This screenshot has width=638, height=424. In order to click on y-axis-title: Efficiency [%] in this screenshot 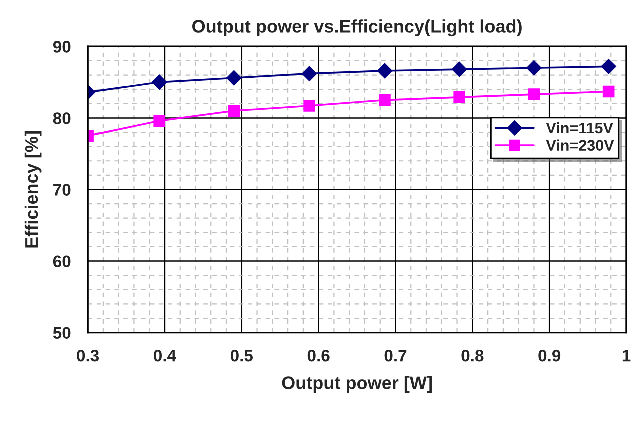, I will do `click(33, 190)`.